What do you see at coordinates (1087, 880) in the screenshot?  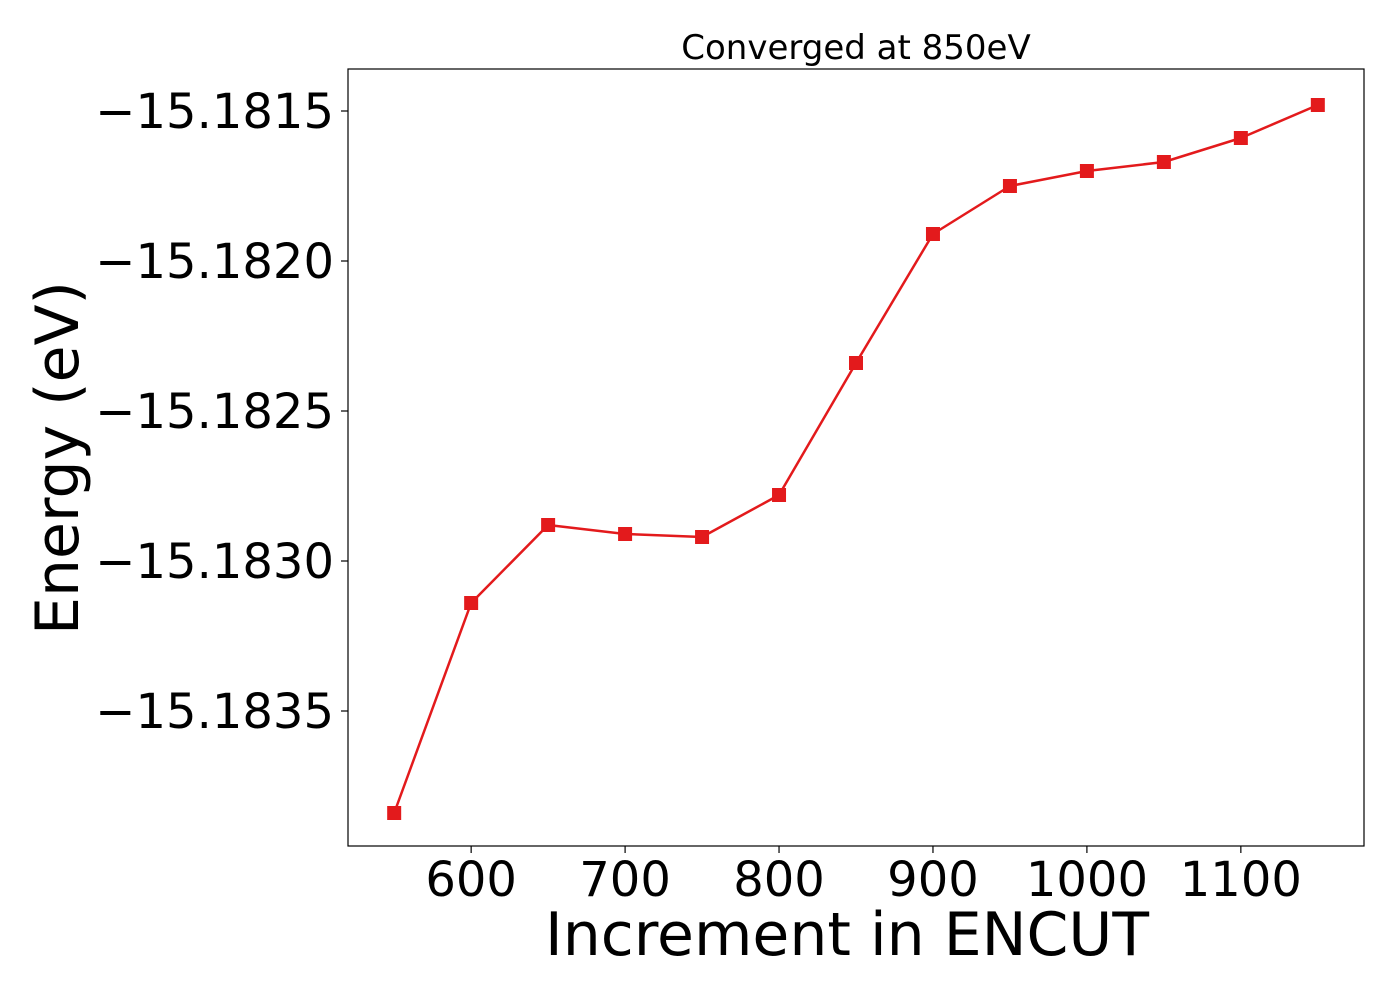 I see `x-tick-label: 1000` at bounding box center [1087, 880].